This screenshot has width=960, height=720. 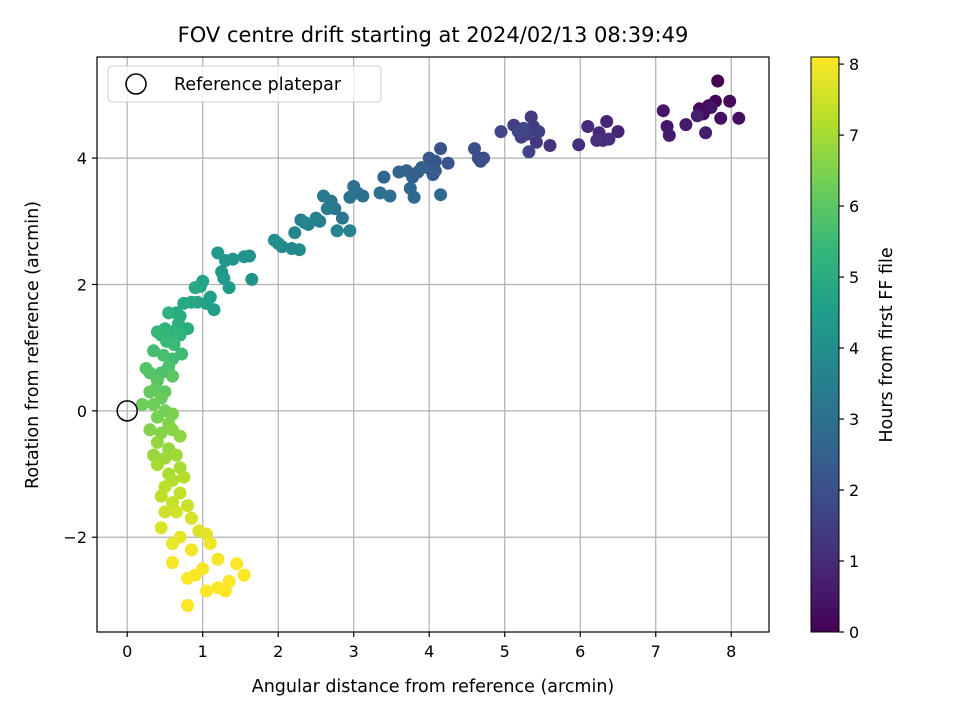 What do you see at coordinates (127, 651) in the screenshot?
I see `x-tick-label: 0` at bounding box center [127, 651].